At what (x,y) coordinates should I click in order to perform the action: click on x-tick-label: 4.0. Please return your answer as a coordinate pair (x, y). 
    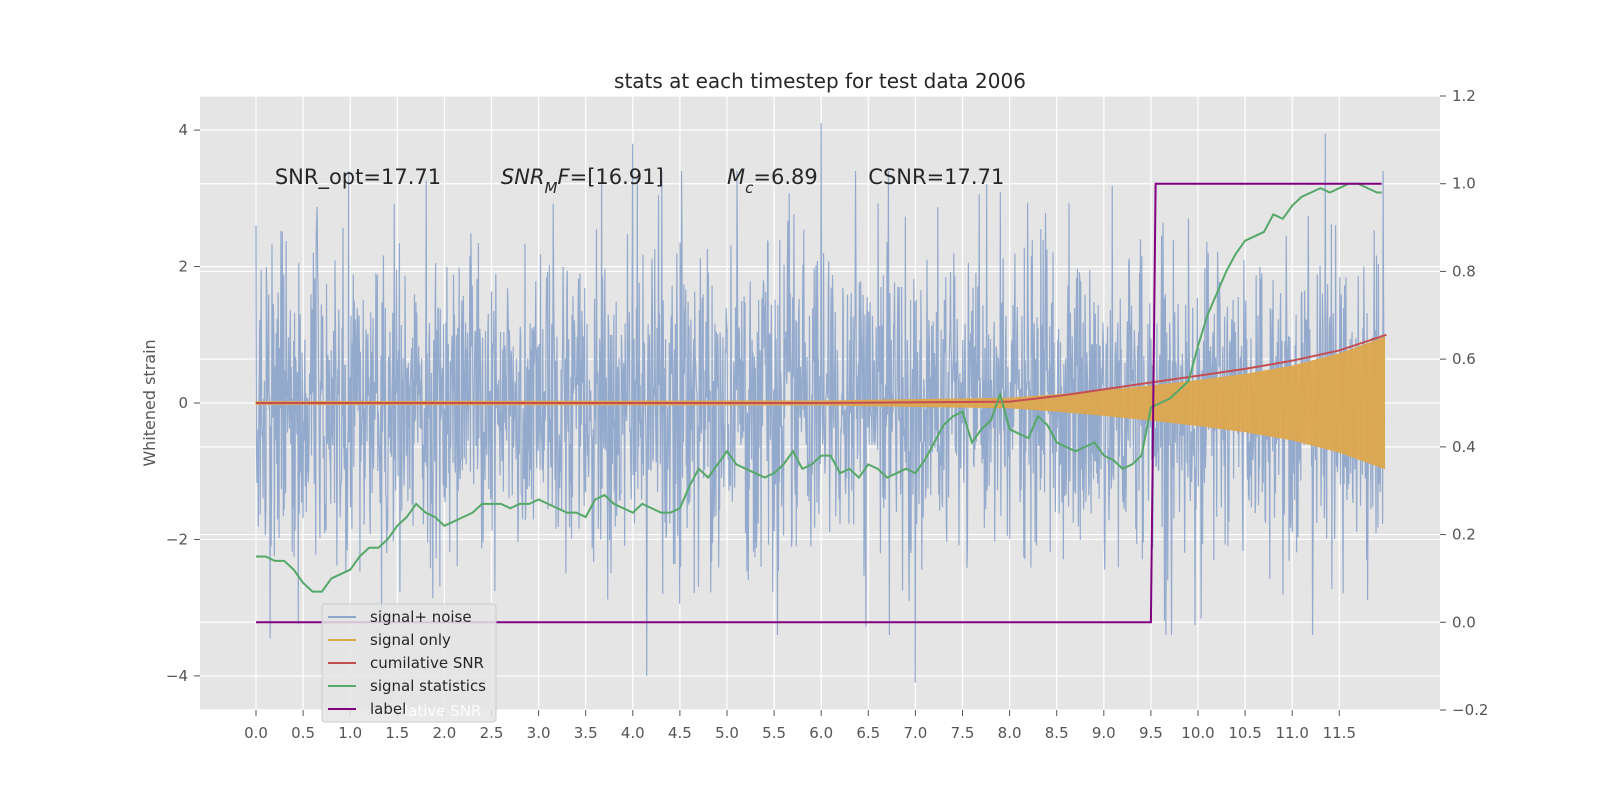
    Looking at the image, I should click on (633, 733).